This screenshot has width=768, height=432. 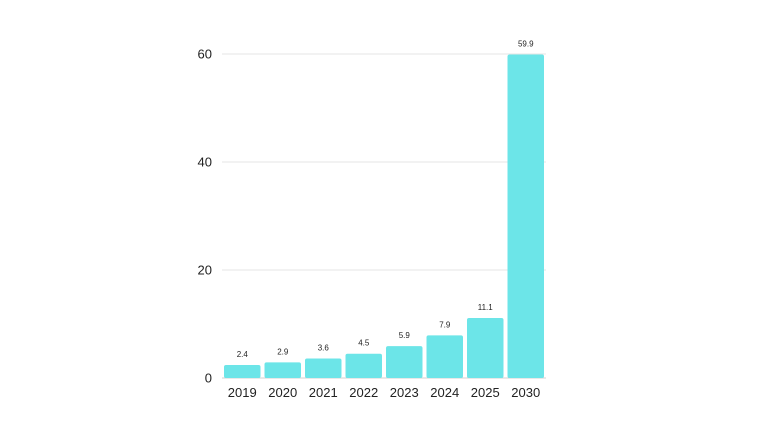 What do you see at coordinates (323, 368) in the screenshot?
I see `bar-2021` at bounding box center [323, 368].